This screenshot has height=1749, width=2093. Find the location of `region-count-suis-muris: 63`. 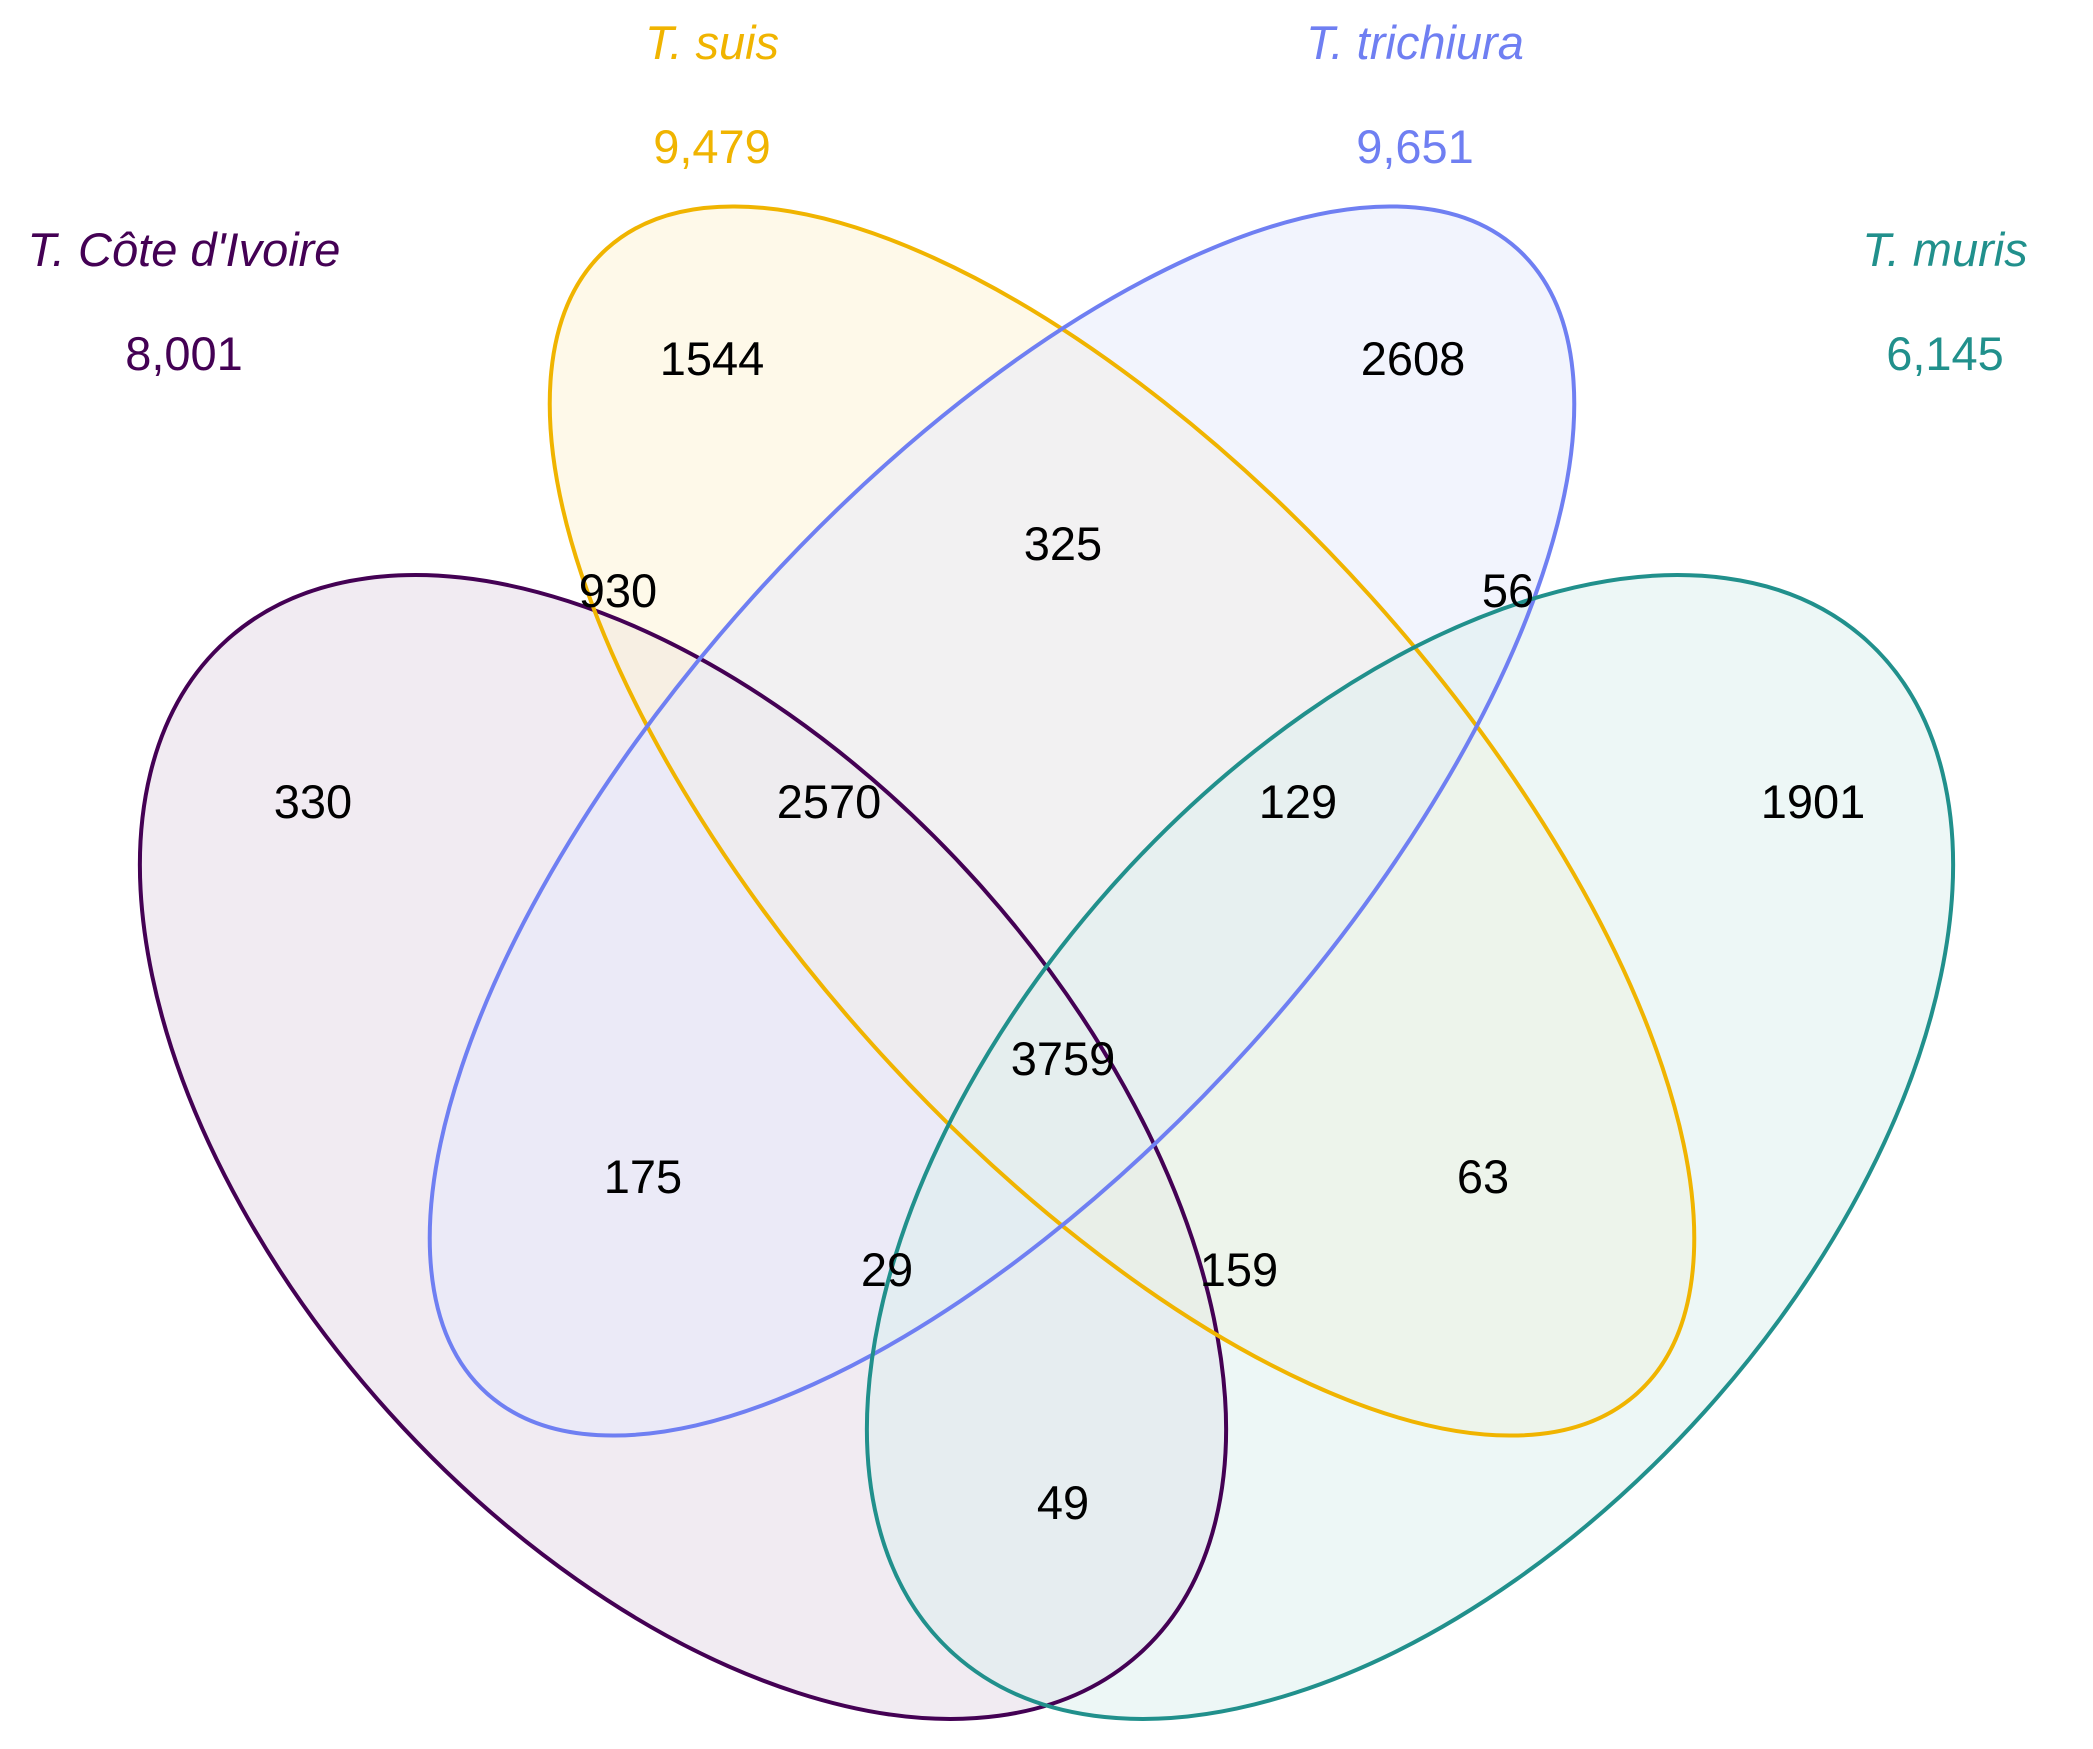

region-count-suis-muris: 63 is located at coordinates (1483, 1176).